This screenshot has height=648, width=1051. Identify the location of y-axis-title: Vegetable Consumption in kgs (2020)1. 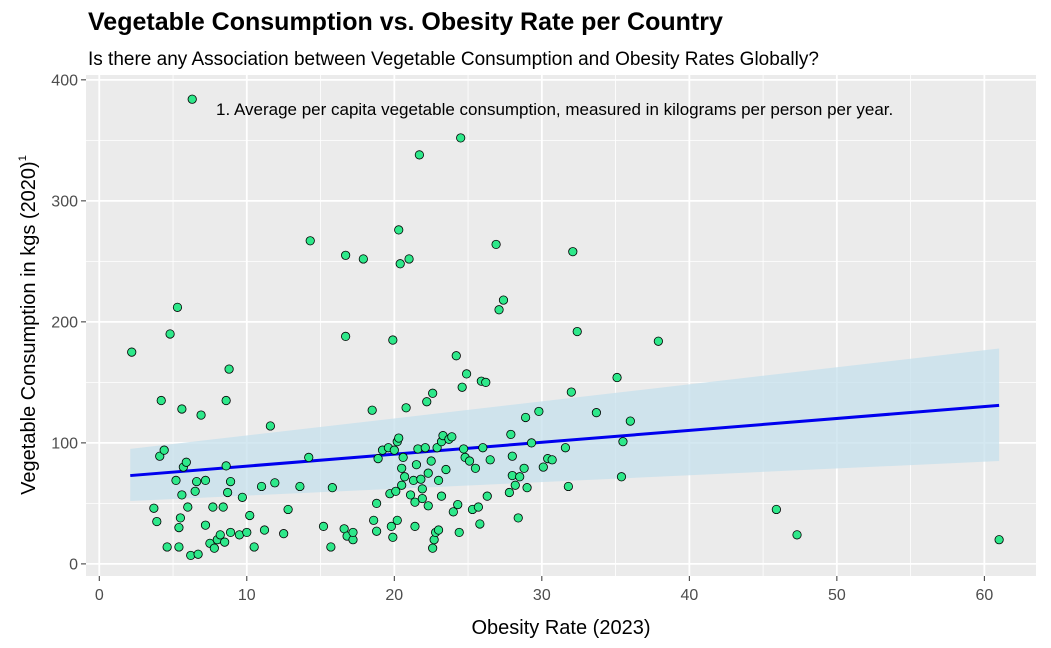
(28, 325).